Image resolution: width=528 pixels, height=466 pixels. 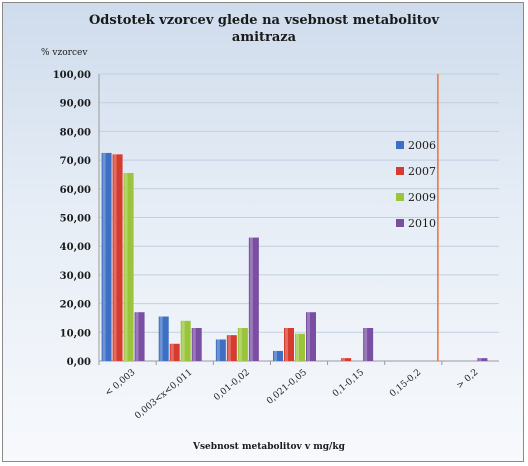 What do you see at coordinates (422, 223) in the screenshot?
I see `legend-label-2010: 2010` at bounding box center [422, 223].